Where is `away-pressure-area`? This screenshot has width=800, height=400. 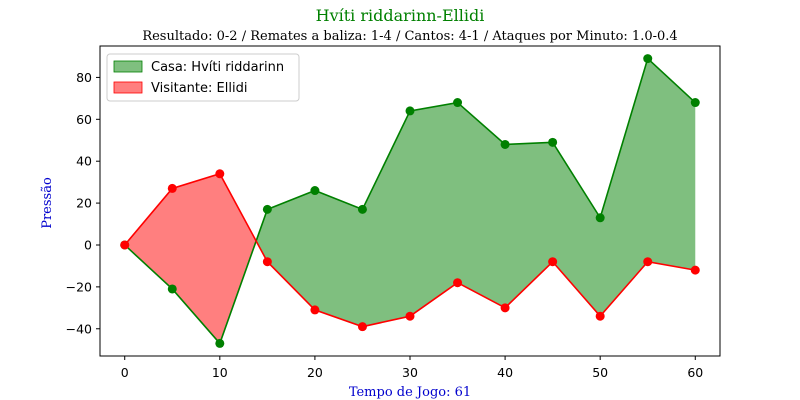
away-pressure-area is located at coordinates (190, 258).